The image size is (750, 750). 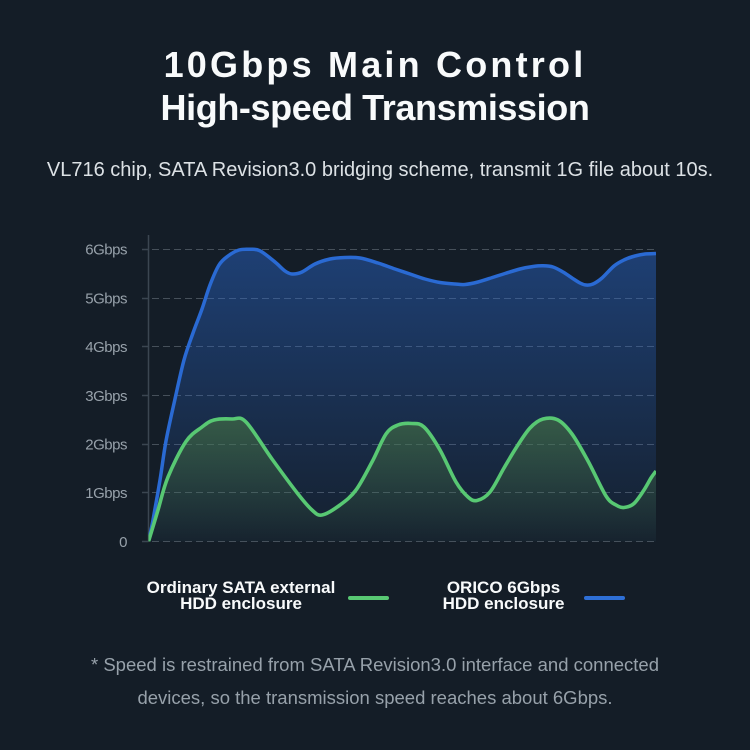 I want to click on svg-text: 3Gbps, so click(x=106, y=396).